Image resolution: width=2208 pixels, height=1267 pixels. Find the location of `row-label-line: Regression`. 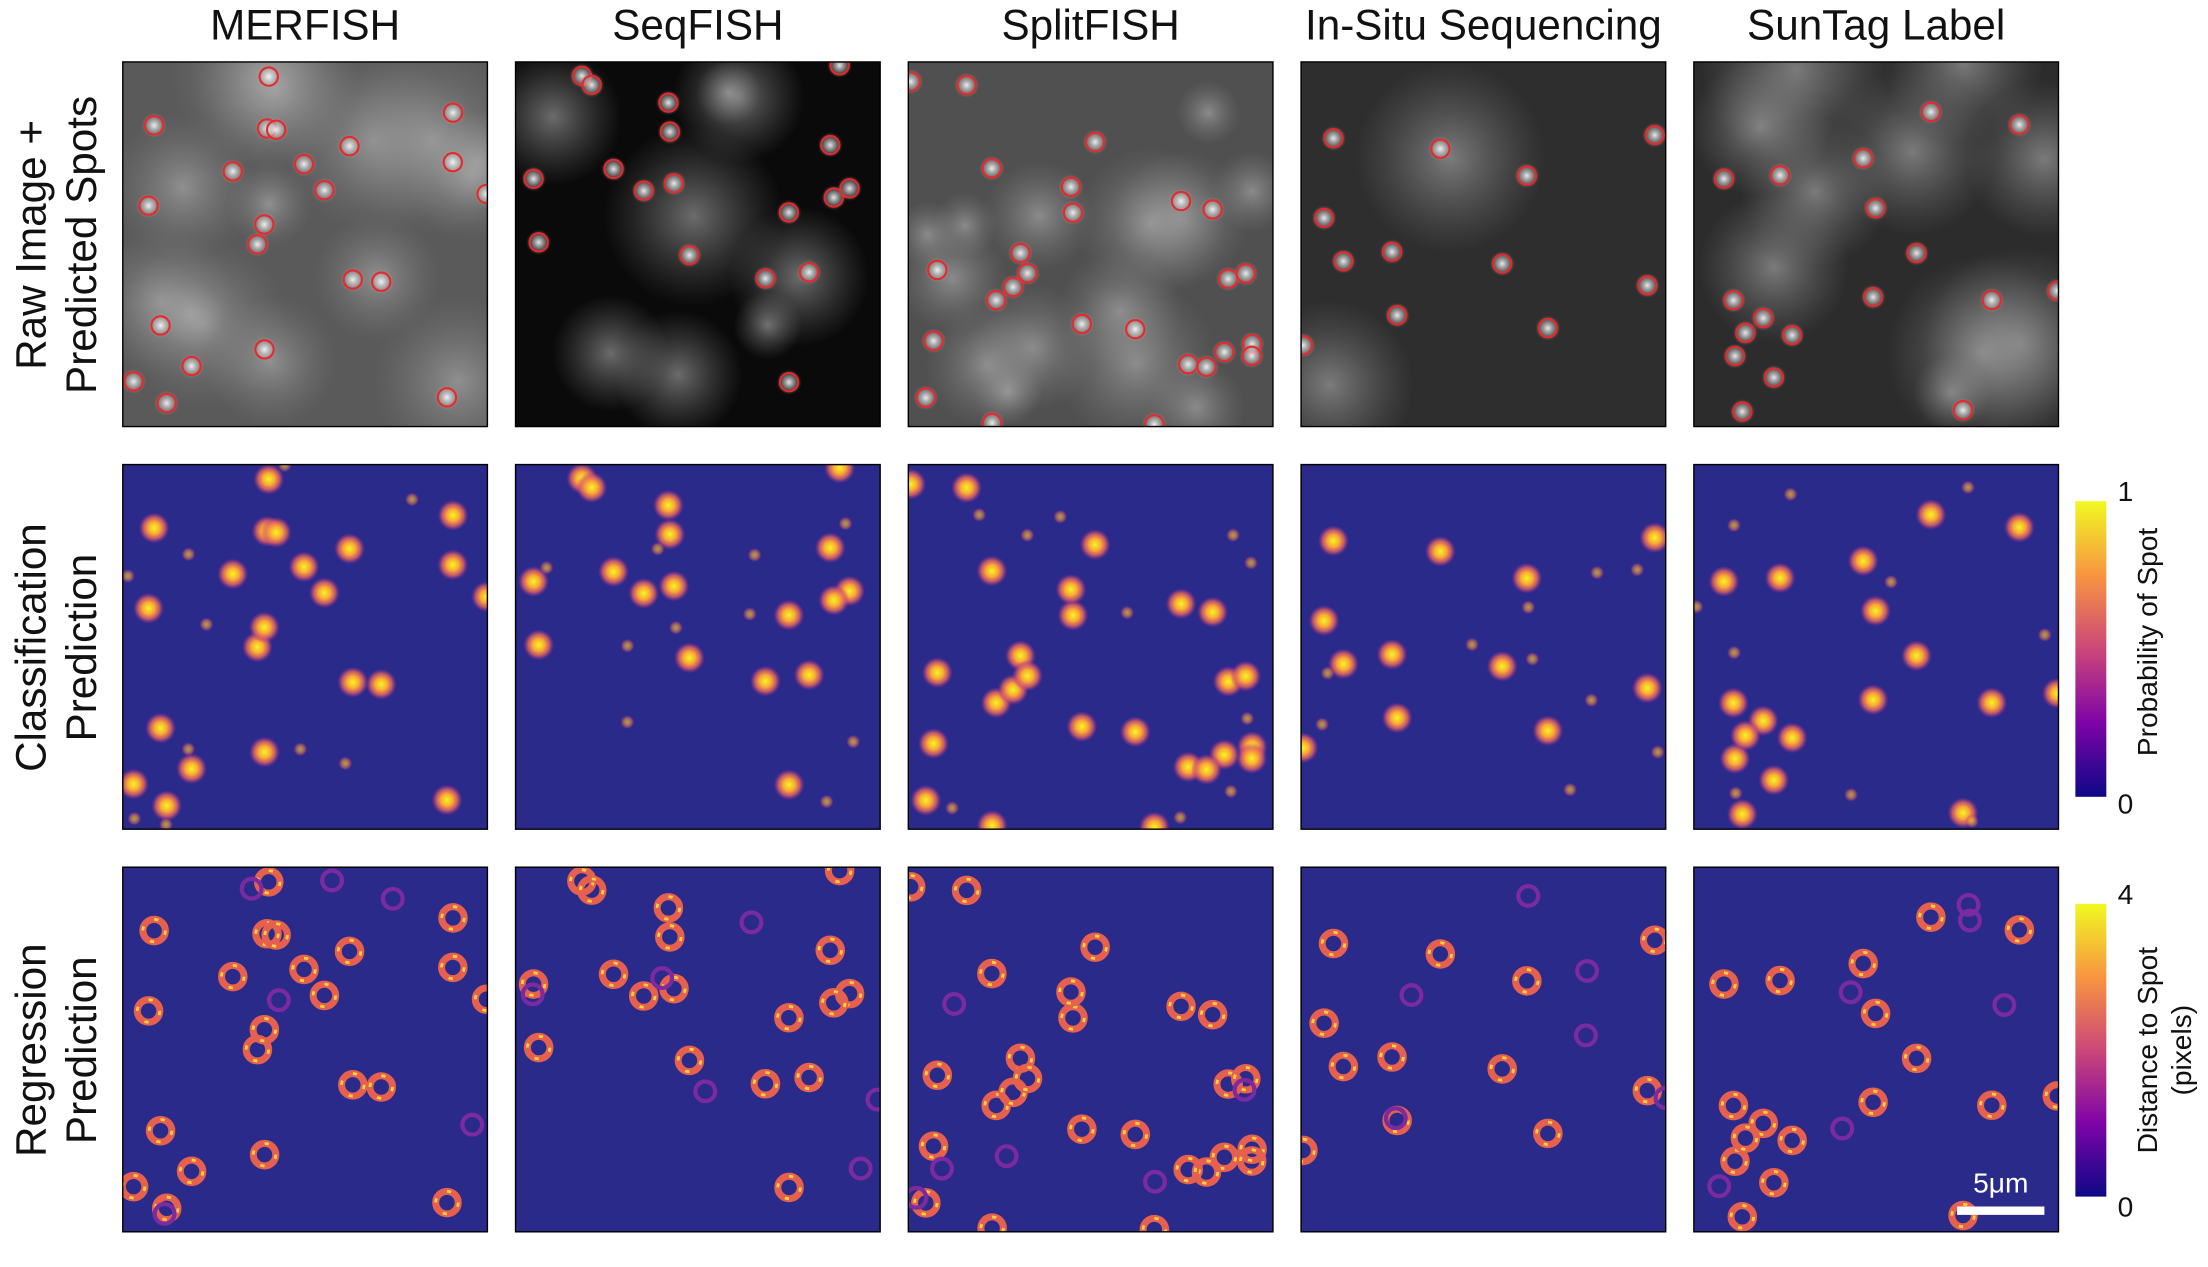

row-label-line: Regression is located at coordinates (30, 1050).